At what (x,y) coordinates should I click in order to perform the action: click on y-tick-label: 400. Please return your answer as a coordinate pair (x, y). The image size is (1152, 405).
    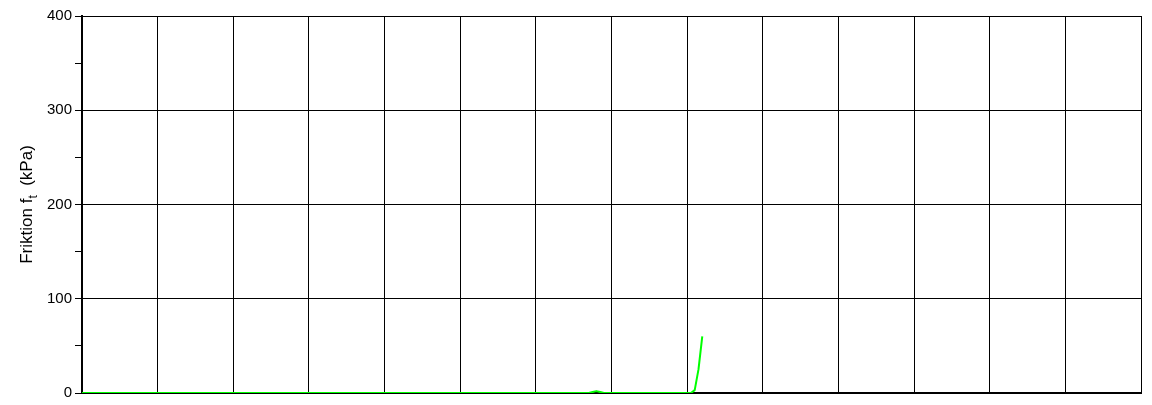
    Looking at the image, I should click on (59, 15).